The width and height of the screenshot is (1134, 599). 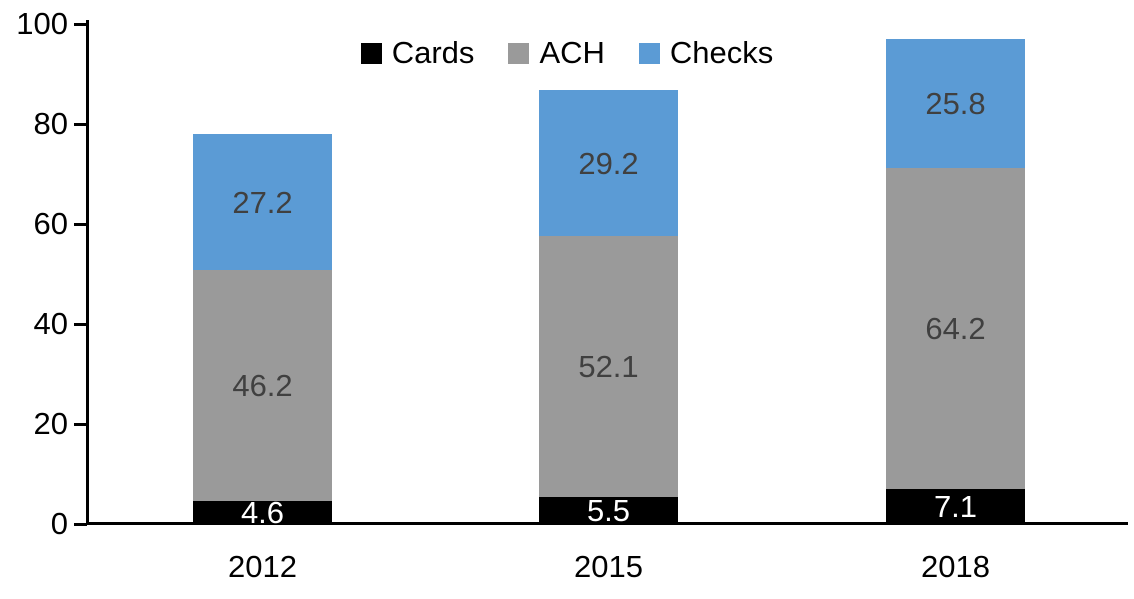 What do you see at coordinates (608, 566) in the screenshot?
I see `x-axis-category-label: 2015` at bounding box center [608, 566].